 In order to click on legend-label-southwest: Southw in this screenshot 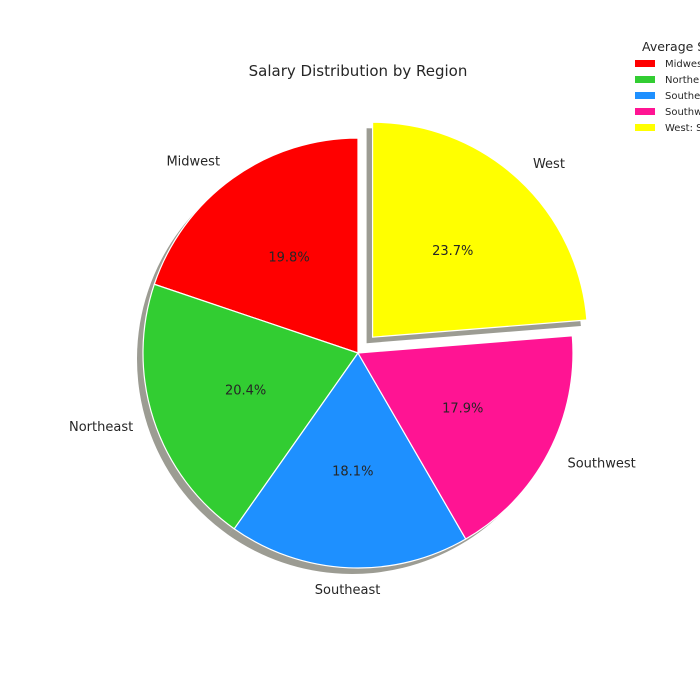, I will do `click(682, 112)`.